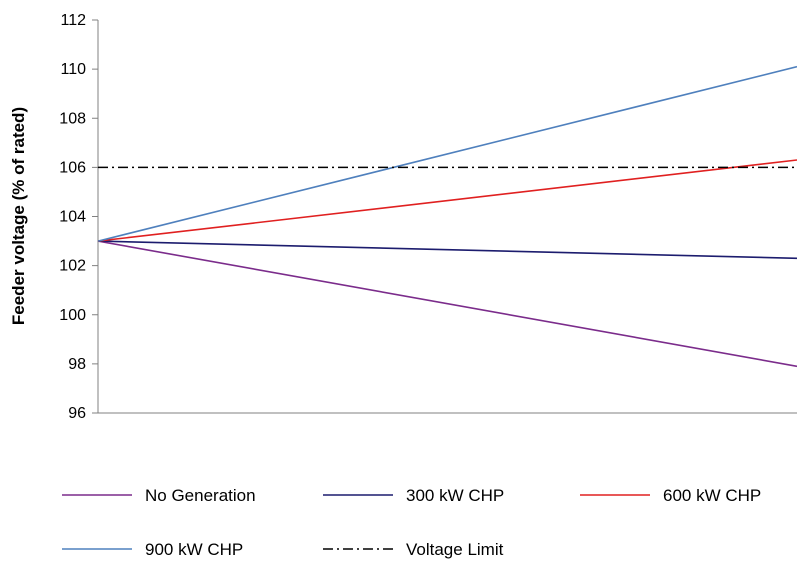  What do you see at coordinates (194, 549) in the screenshot?
I see `legend-label: 900 kW CHP` at bounding box center [194, 549].